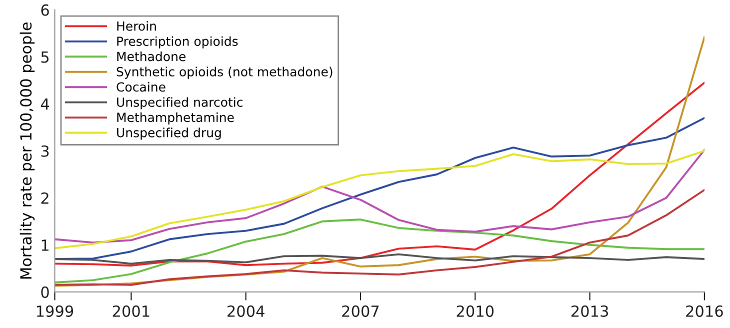 The height and width of the screenshot is (328, 730). What do you see at coordinates (44, 198) in the screenshot?
I see `y-tick-label: 2` at bounding box center [44, 198].